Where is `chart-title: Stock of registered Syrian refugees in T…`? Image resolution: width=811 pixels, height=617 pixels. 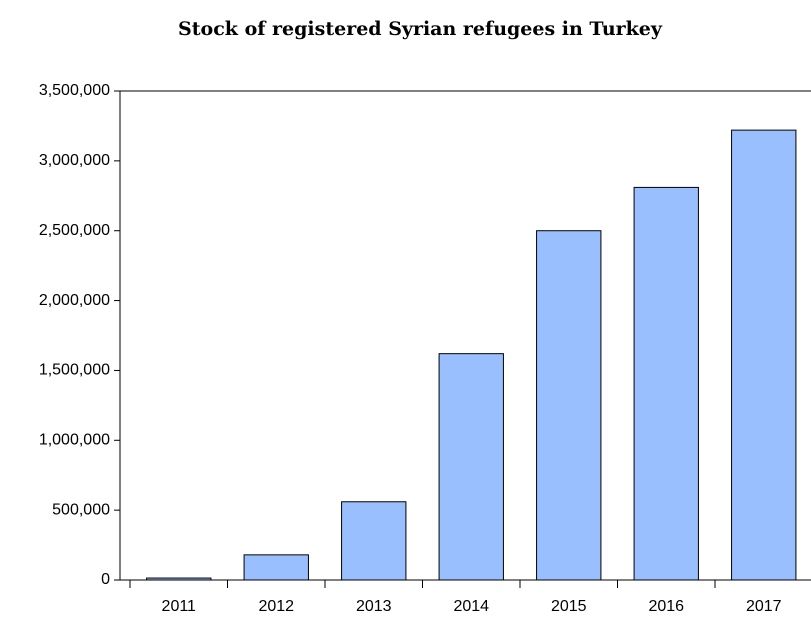 chart-title: Stock of registered Syrian refugees in T… is located at coordinates (420, 29).